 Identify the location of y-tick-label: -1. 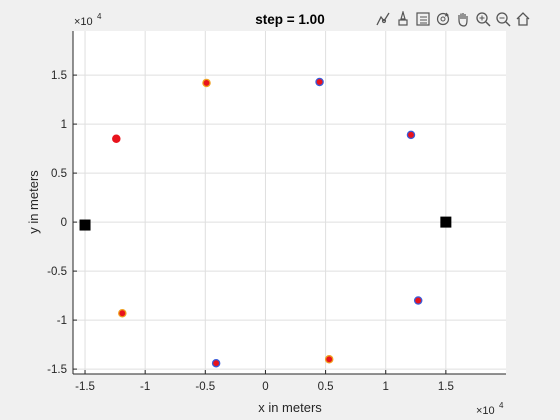
(62, 321).